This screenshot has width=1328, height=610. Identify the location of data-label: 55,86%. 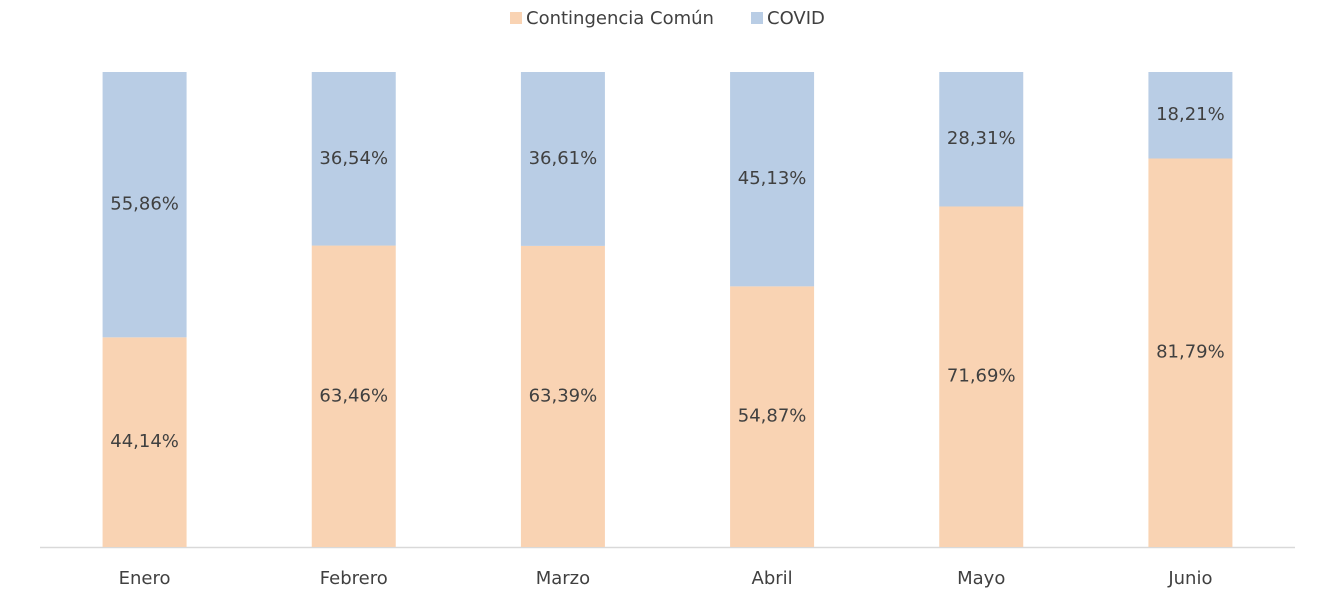
(144, 204).